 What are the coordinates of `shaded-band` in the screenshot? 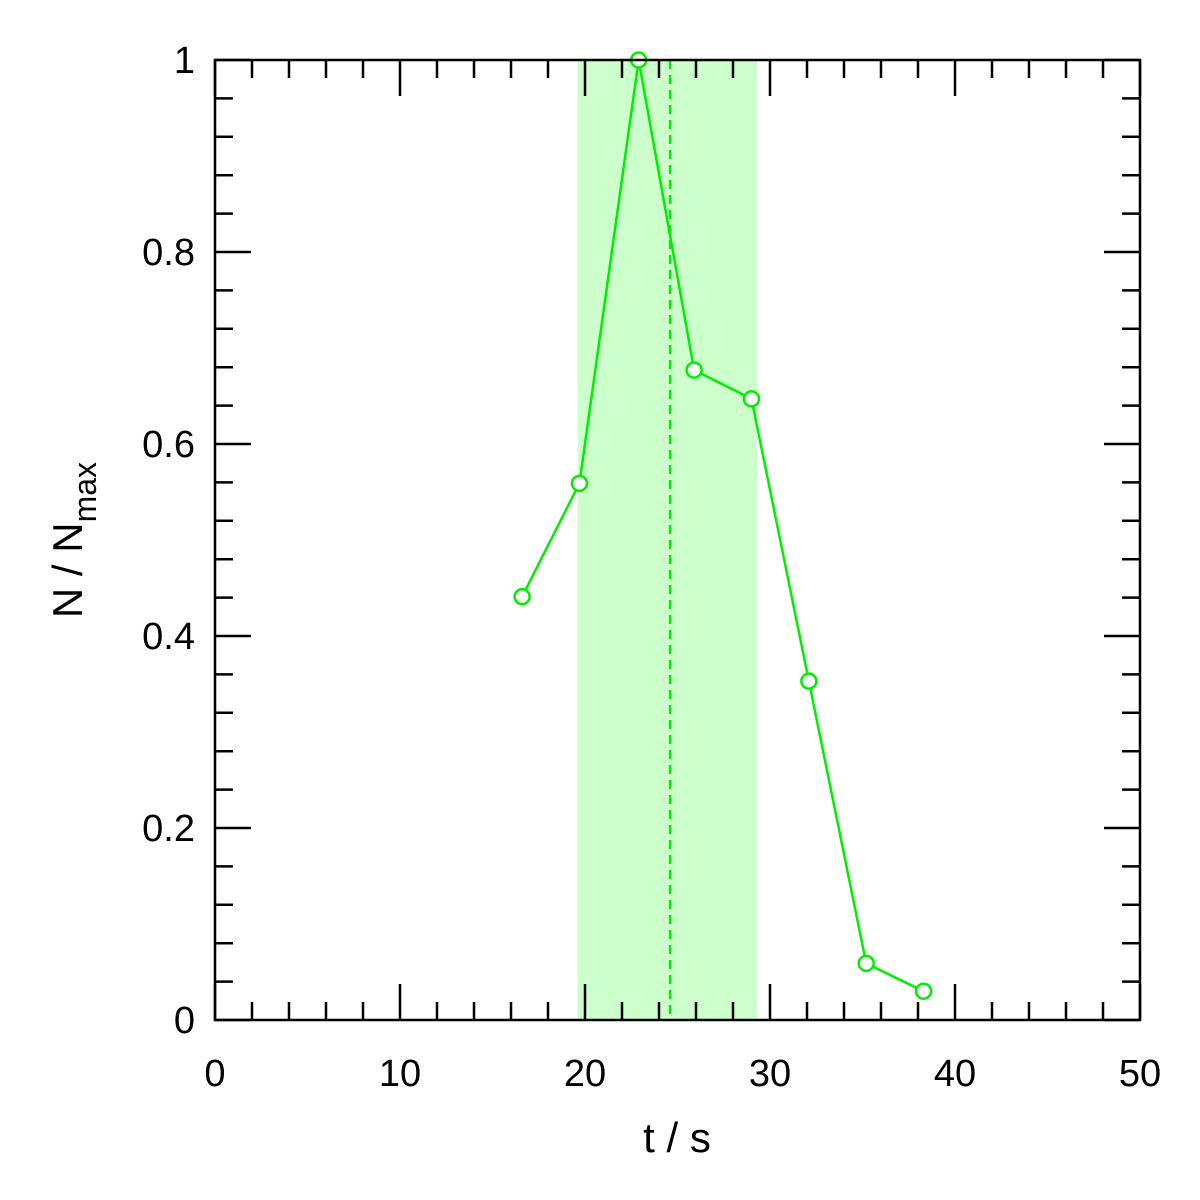 It's located at (667, 540).